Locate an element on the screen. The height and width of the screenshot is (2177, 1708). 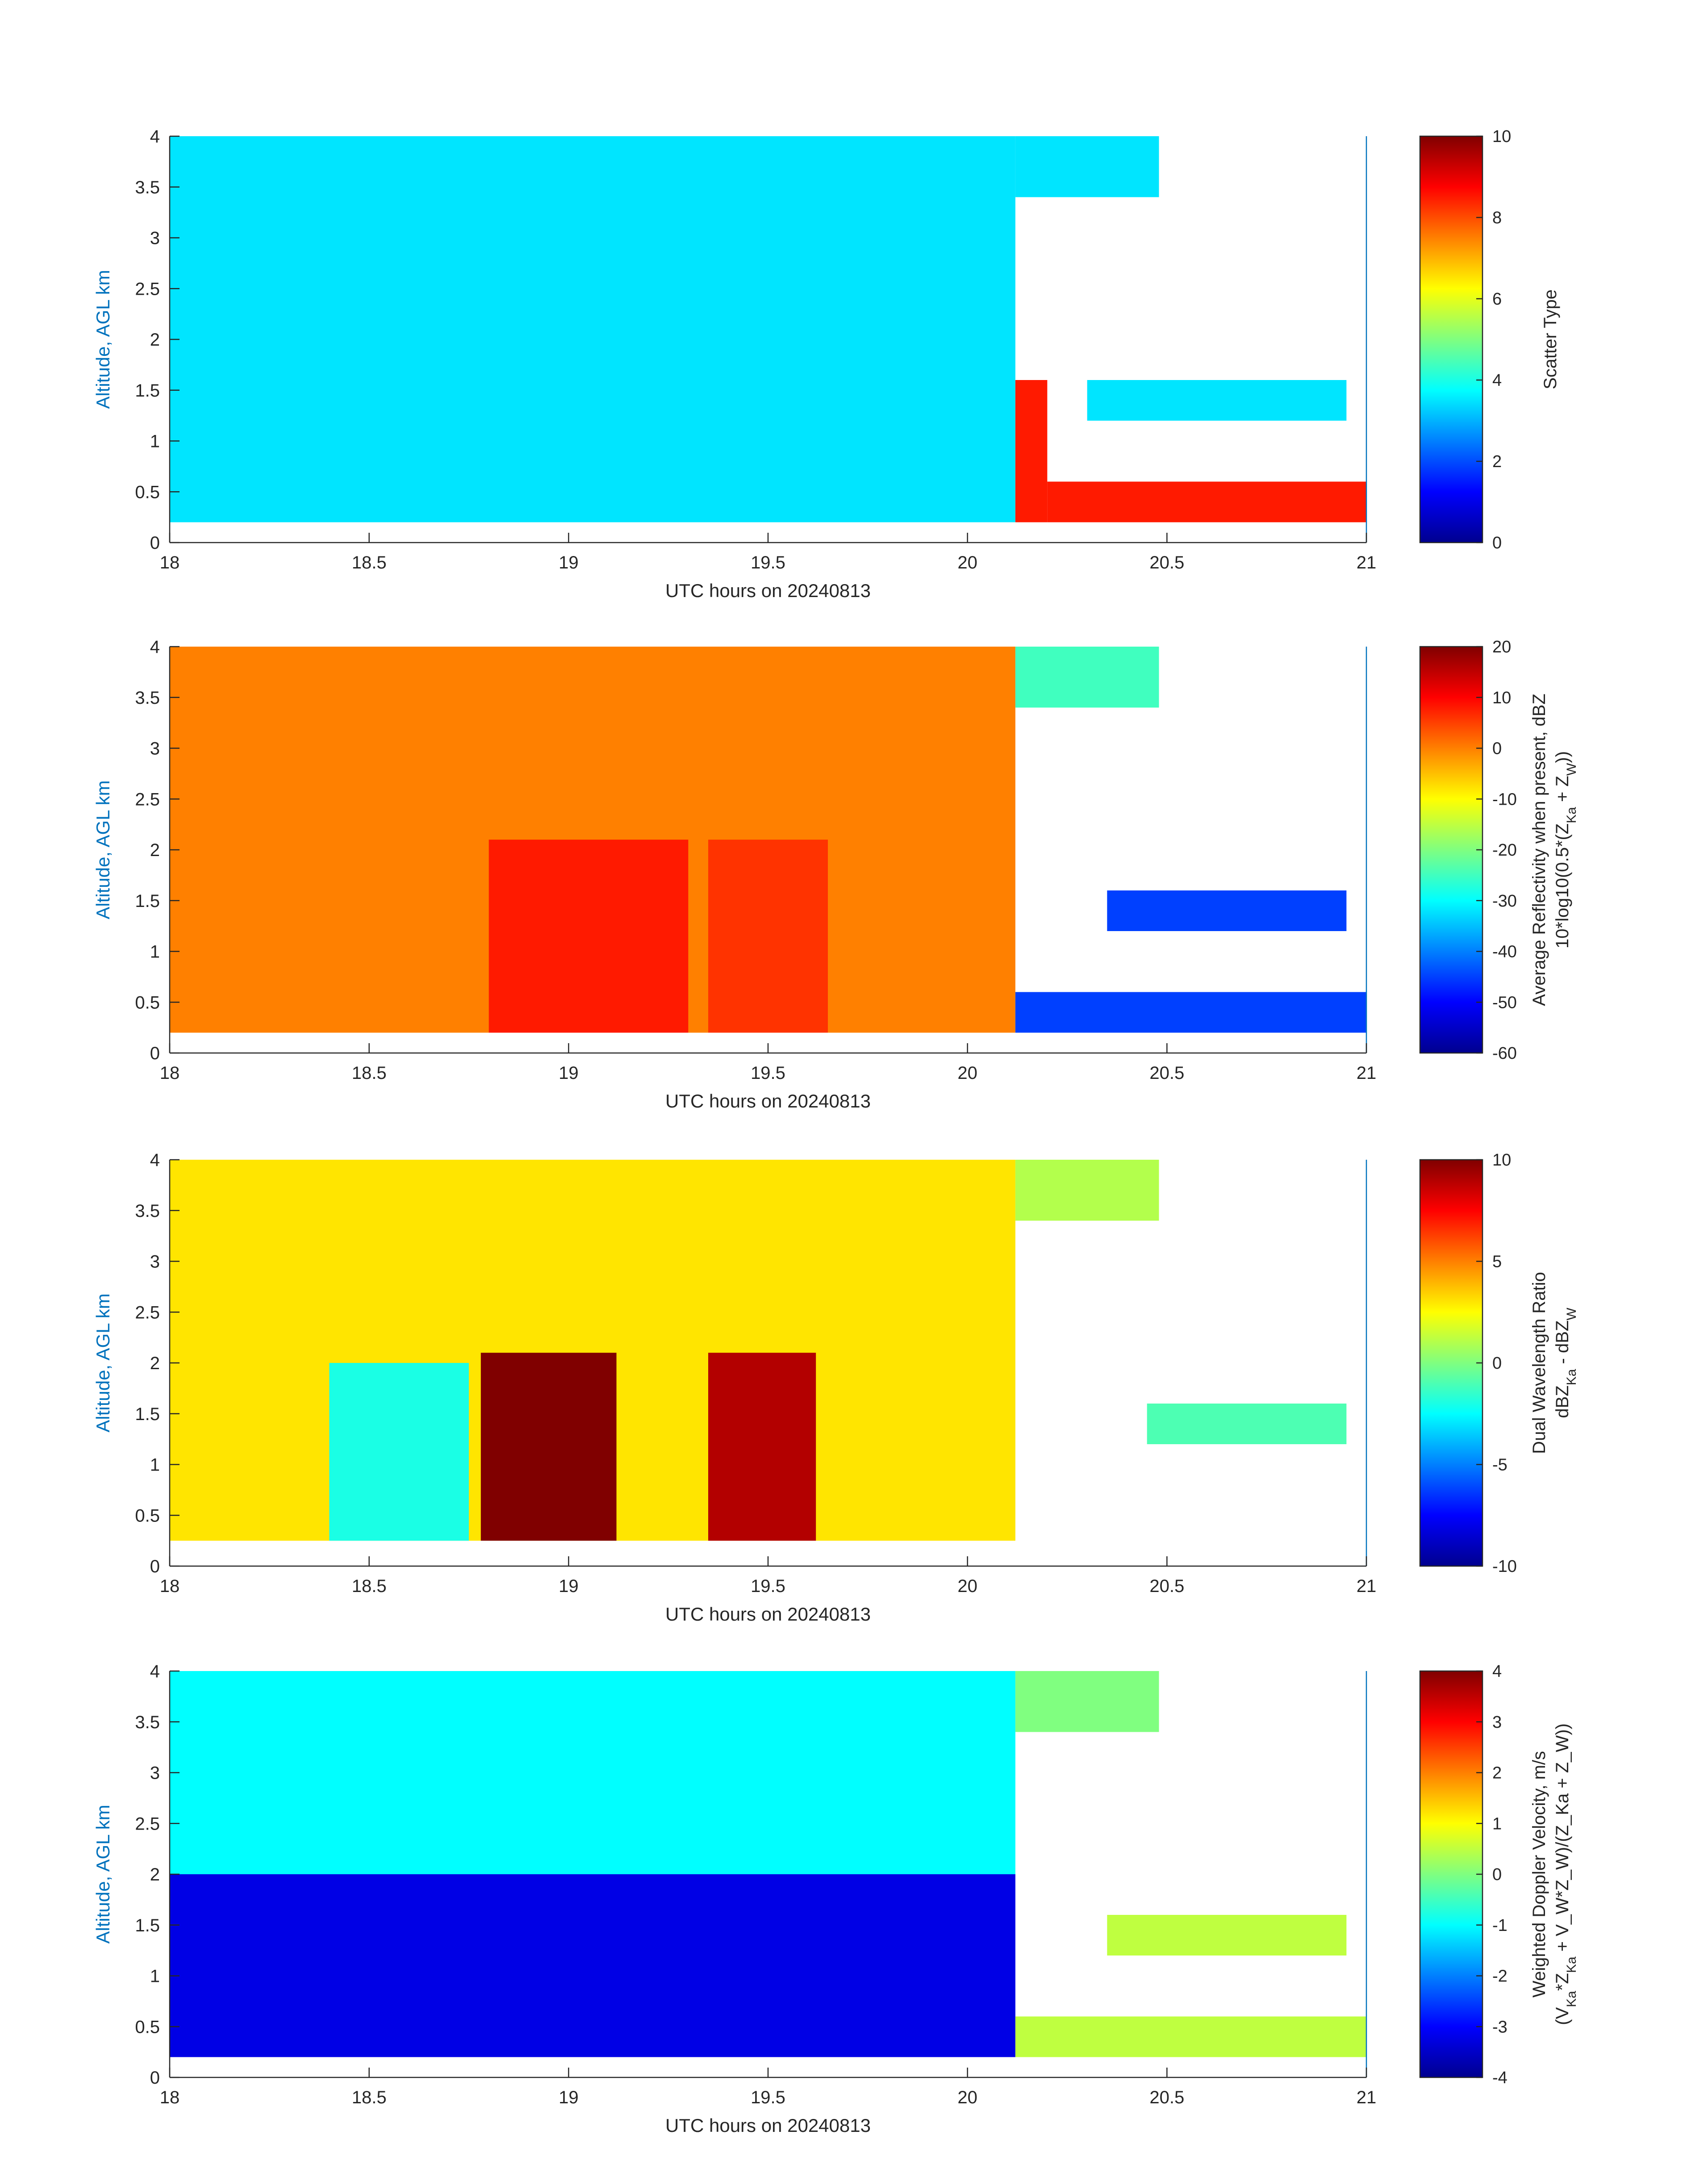
colorbar-title-line1: Average Reflectivity when present, dBZ is located at coordinates (1539, 850).